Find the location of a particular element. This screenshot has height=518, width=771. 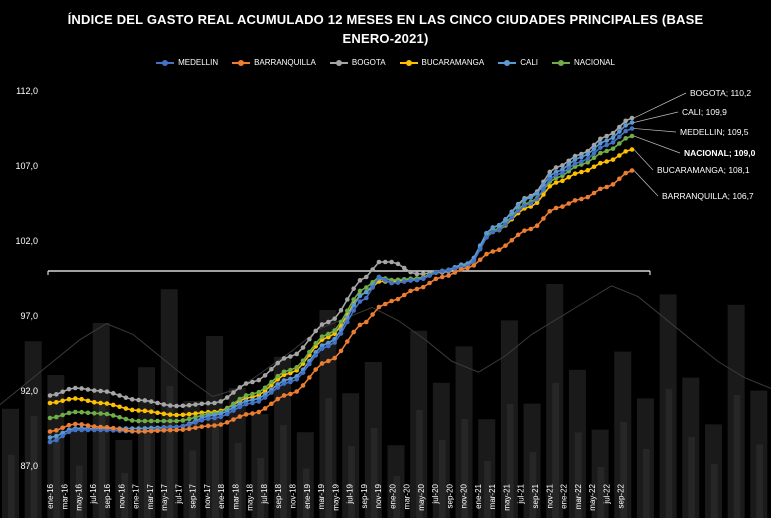

x-tick-label: mar-19 is located at coordinates (321, 496).